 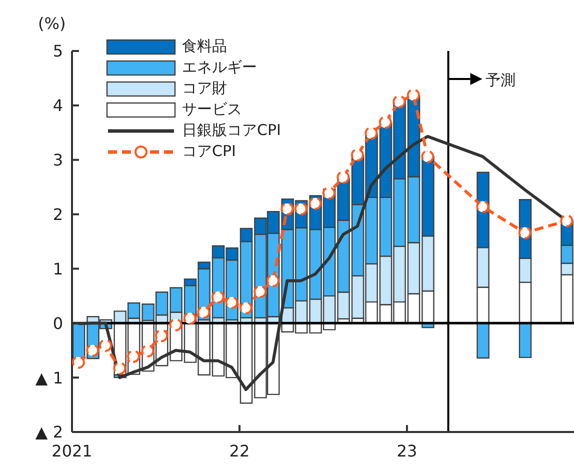 What do you see at coordinates (57, 214) in the screenshot?
I see `y-tick-label: 2` at bounding box center [57, 214].